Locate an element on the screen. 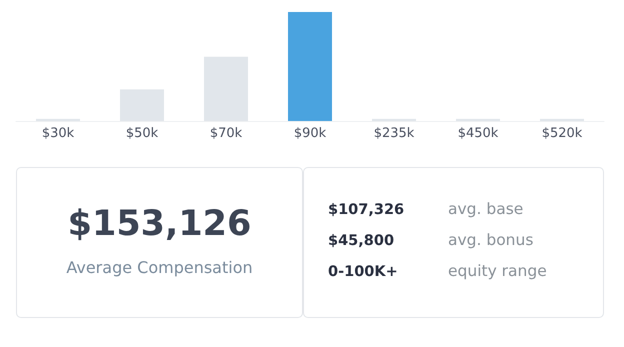  text: avg. bonus is located at coordinates (491, 240).